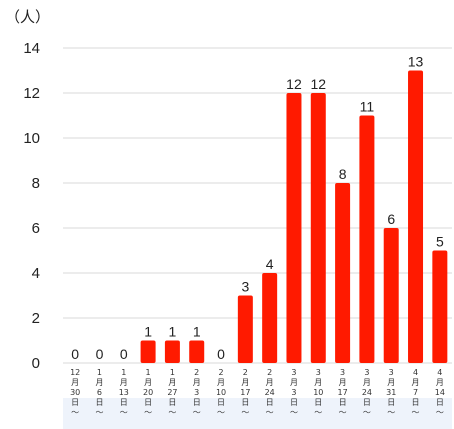  Describe the element at coordinates (197, 392) in the screenshot. I see `x-tick-label: 2 月 3 日〜` at that location.